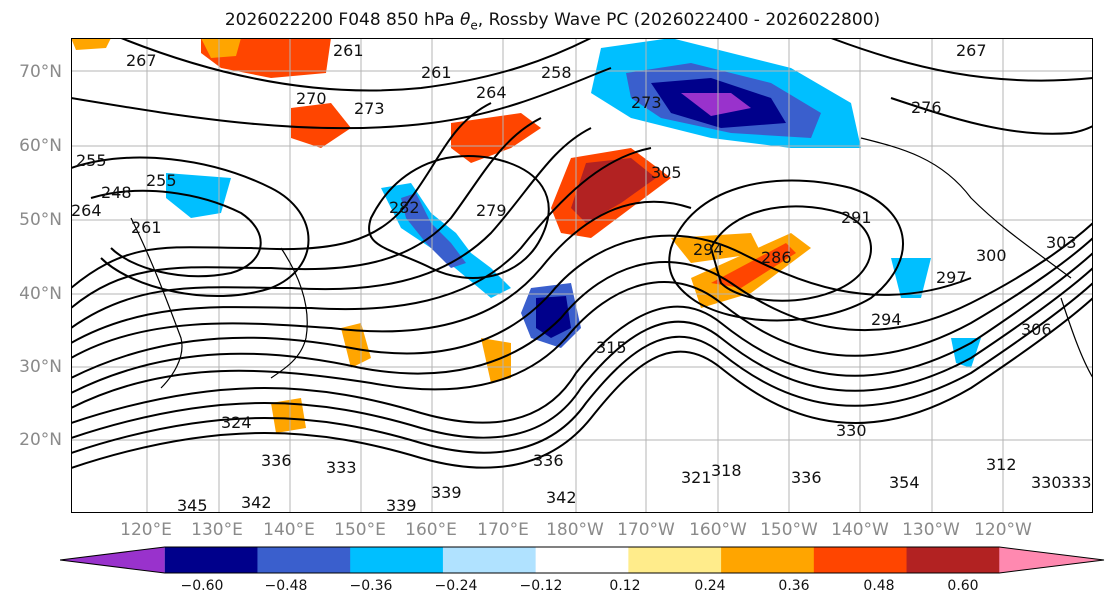 The image size is (1105, 606). I want to click on lat-label-70n: 70°N, so click(40, 72).